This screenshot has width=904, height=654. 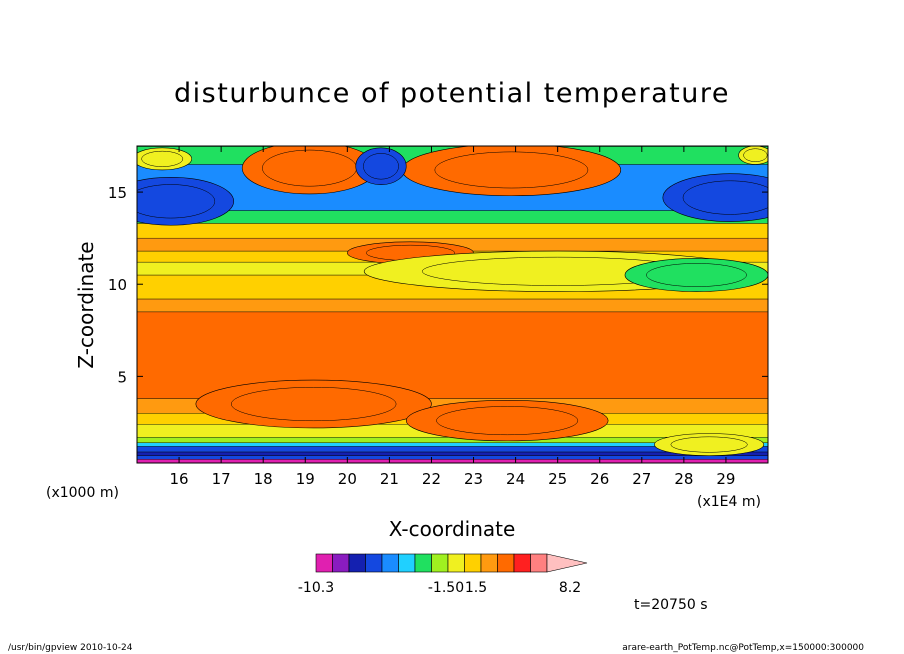 What do you see at coordinates (221, 479) in the screenshot?
I see `x-tick-label: 17` at bounding box center [221, 479].